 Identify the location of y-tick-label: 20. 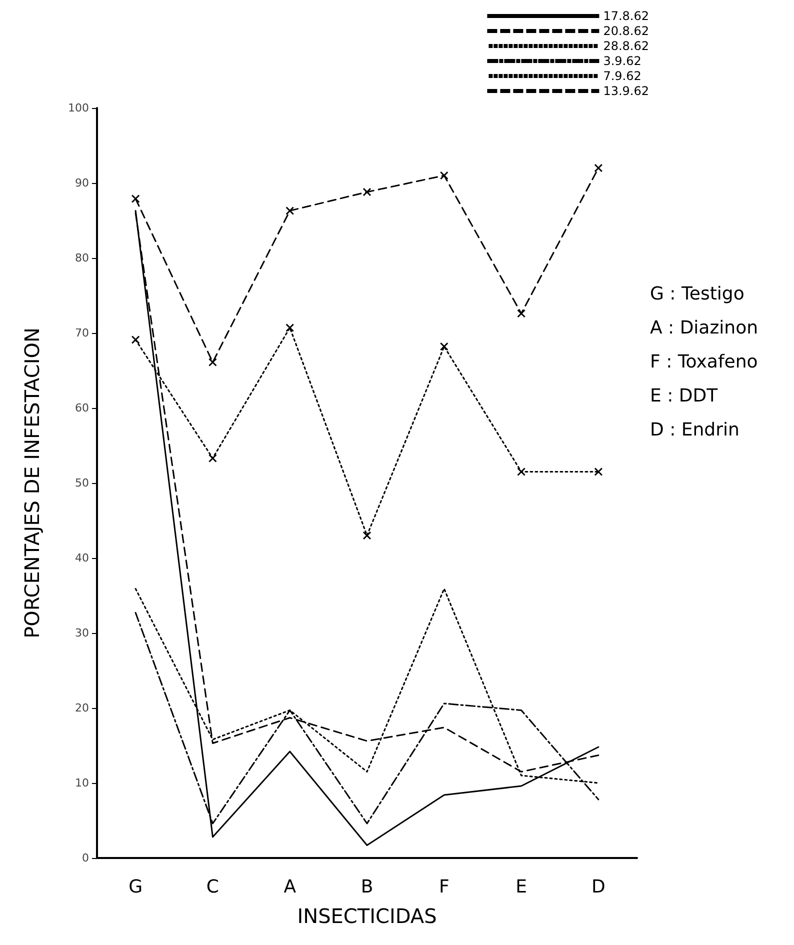
(82, 708).